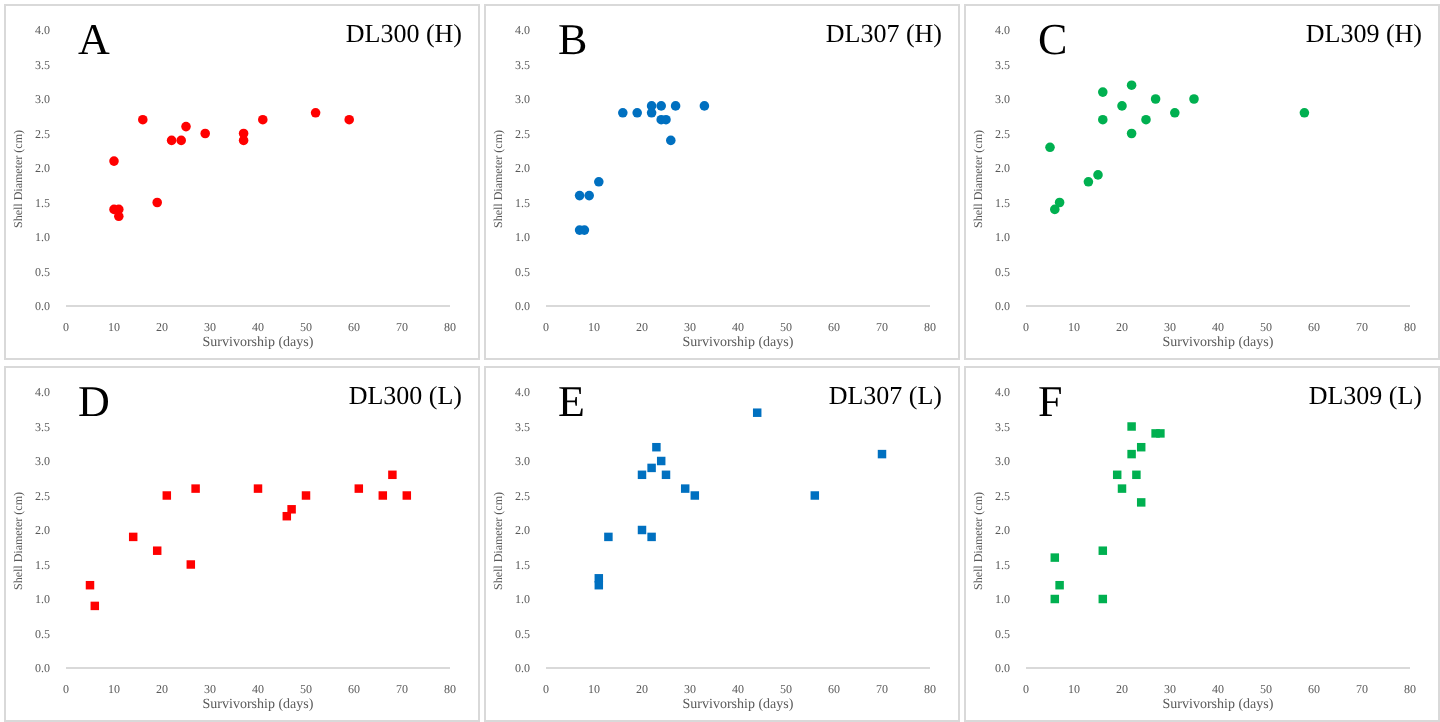 Image resolution: width=1440 pixels, height=722 pixels. Describe the element at coordinates (405, 396) in the screenshot. I see `chart-title: DL300 (L)` at that location.